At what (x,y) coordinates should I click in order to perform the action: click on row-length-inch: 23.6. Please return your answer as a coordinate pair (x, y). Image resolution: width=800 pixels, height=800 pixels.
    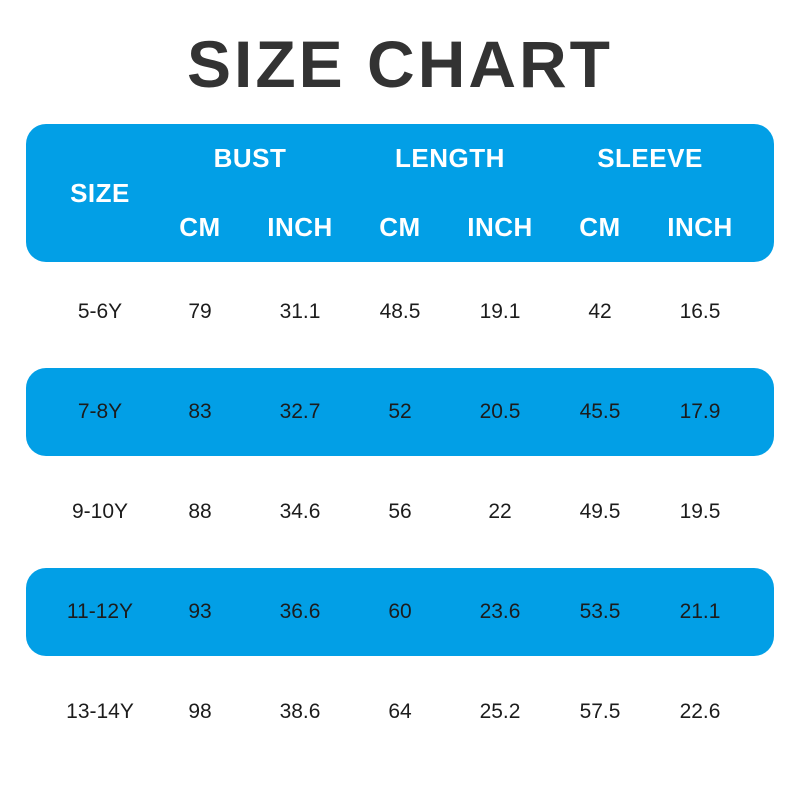
    Looking at the image, I should click on (500, 611).